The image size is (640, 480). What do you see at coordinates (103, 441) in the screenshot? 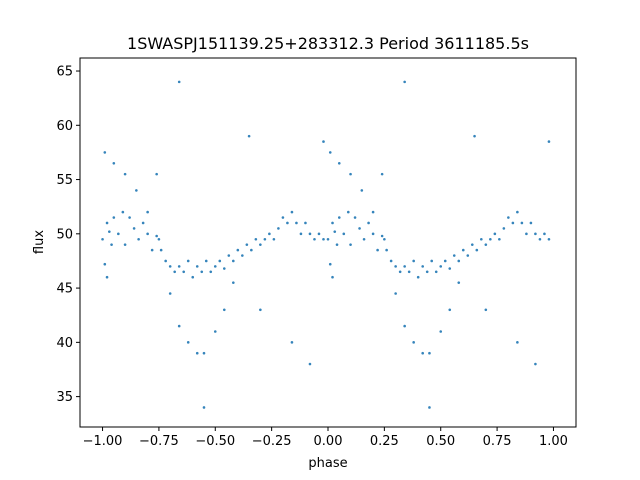
I see `x-tick-label: −1.00` at bounding box center [103, 441].